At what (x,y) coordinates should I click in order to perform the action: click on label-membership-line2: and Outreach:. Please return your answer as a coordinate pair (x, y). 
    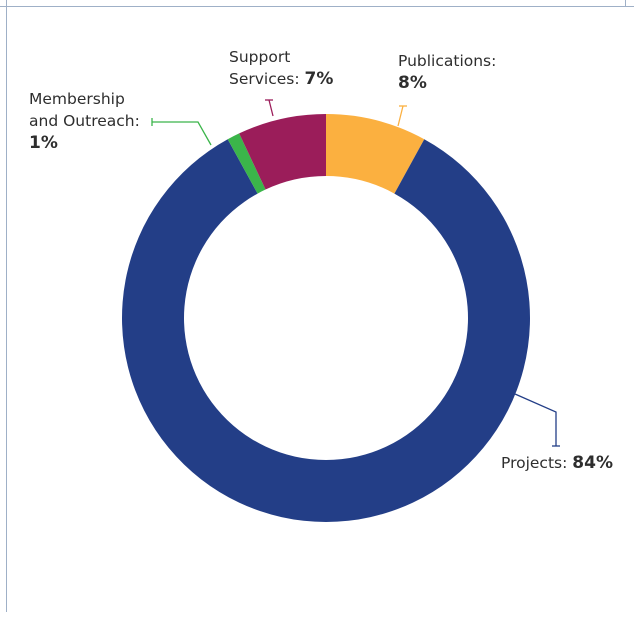
    Looking at the image, I should click on (84, 121).